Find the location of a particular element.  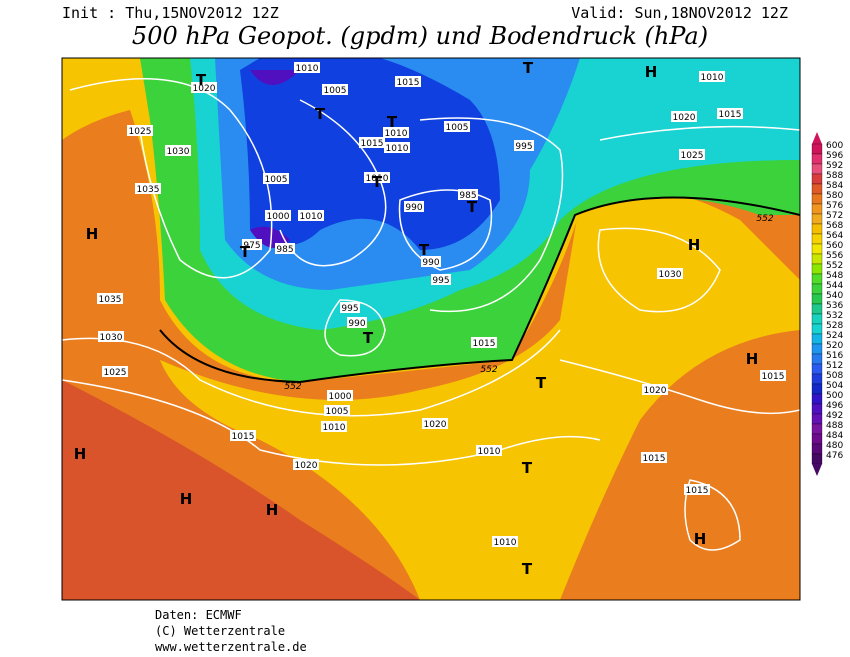

pressure-label: 985 is located at coordinates (467, 196).